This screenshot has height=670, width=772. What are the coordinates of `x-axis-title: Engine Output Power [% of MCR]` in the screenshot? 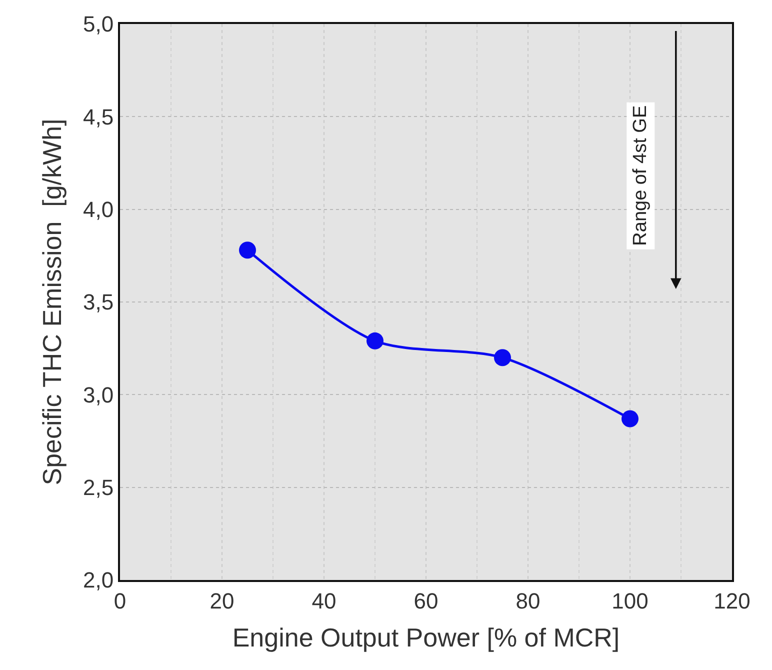 It's located at (426, 637).